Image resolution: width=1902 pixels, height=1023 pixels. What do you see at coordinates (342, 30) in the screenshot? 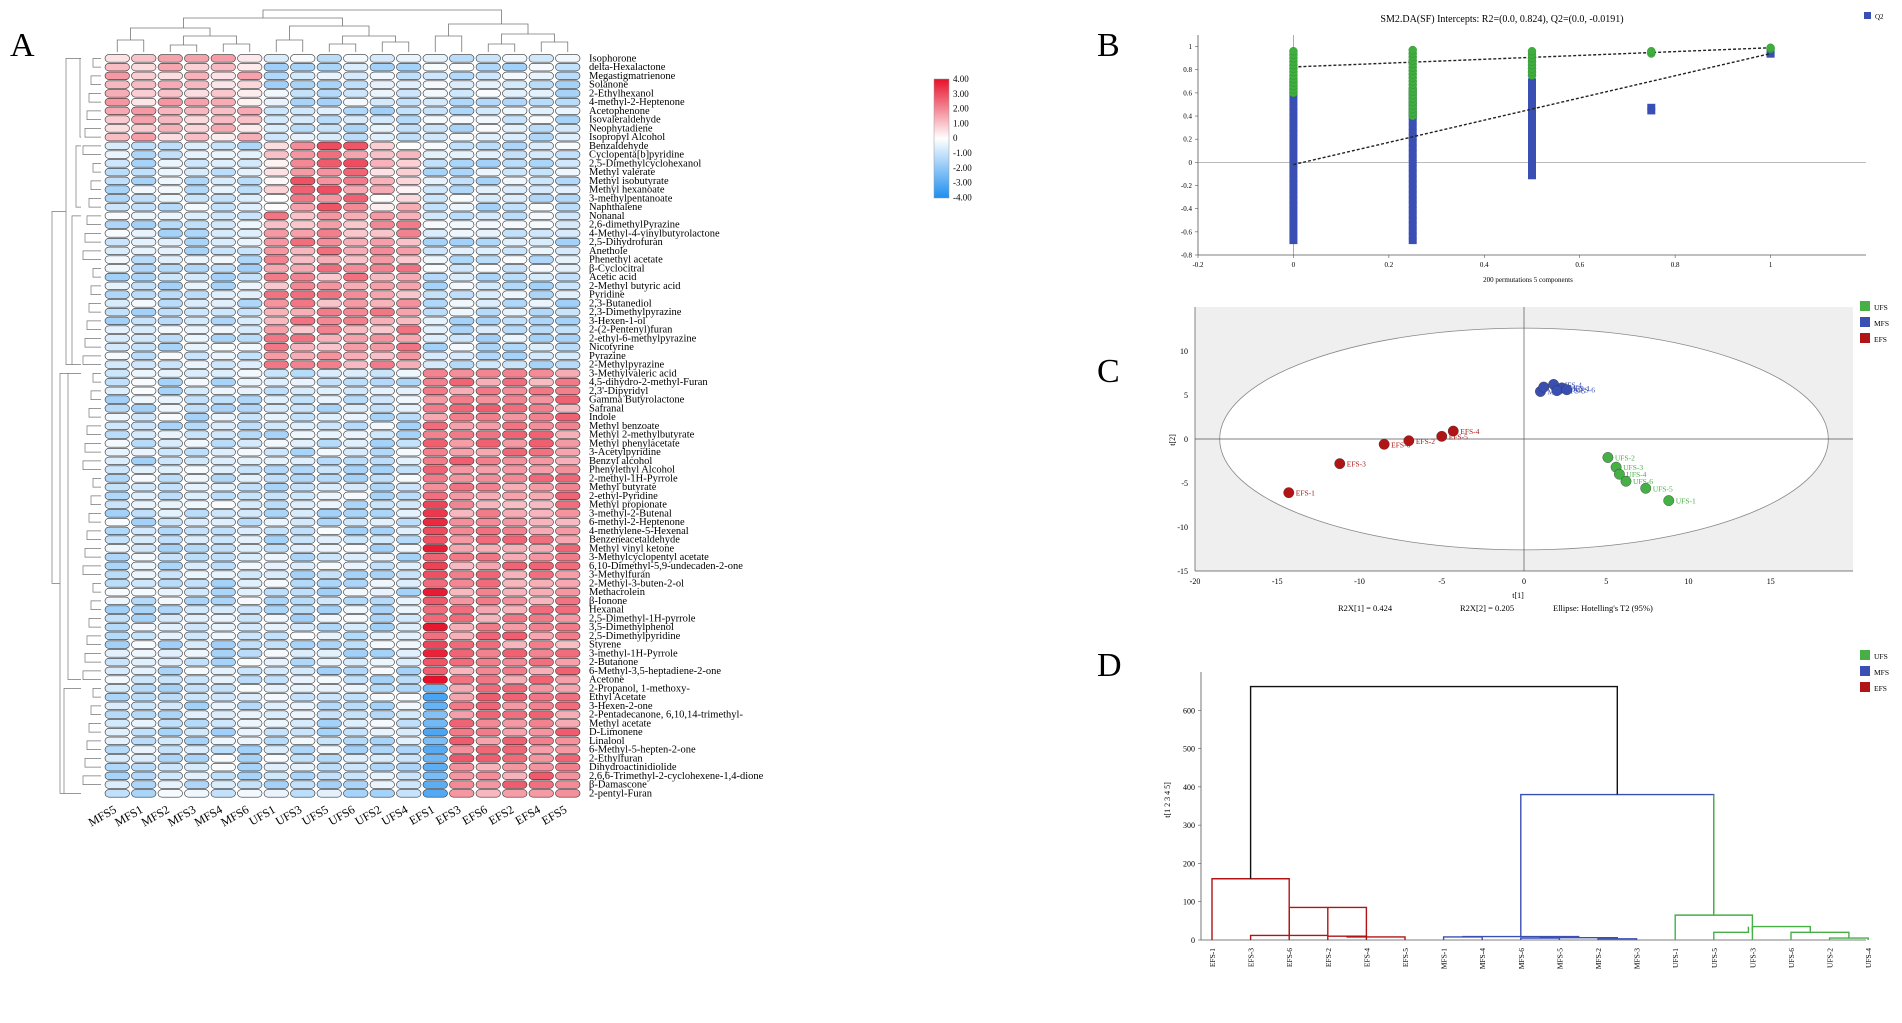
I see `column-dendrogram` at bounding box center [342, 30].